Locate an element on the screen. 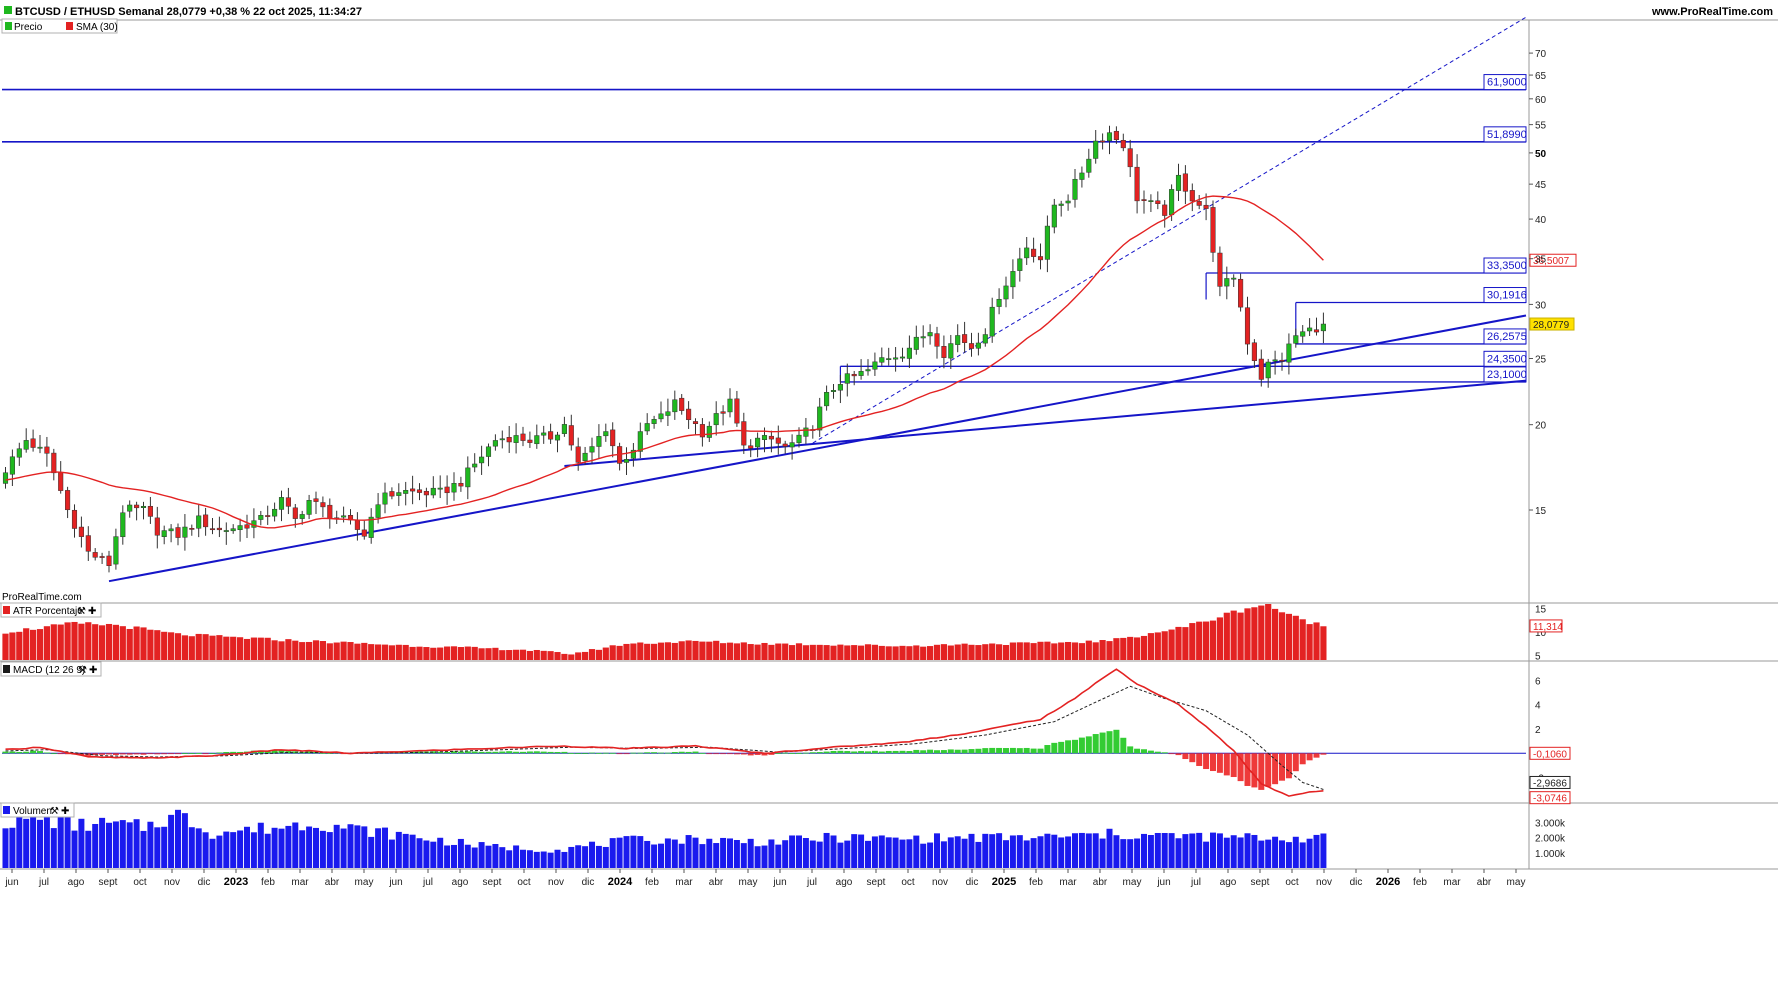  month-label: abr is located at coordinates (716, 882).